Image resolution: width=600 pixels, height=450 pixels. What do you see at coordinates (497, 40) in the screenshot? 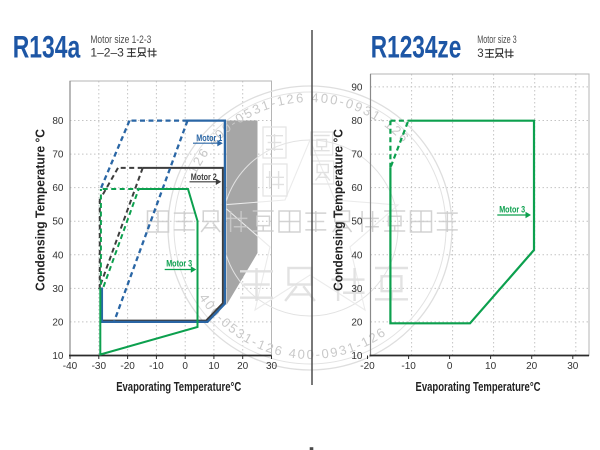
I see `svg-text: Motor size 3` at bounding box center [497, 40].